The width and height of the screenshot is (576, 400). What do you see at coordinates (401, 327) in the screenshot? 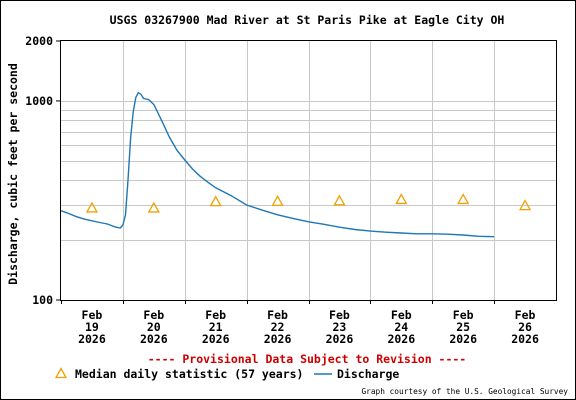
I see `x-tick-day: 24` at bounding box center [401, 327].